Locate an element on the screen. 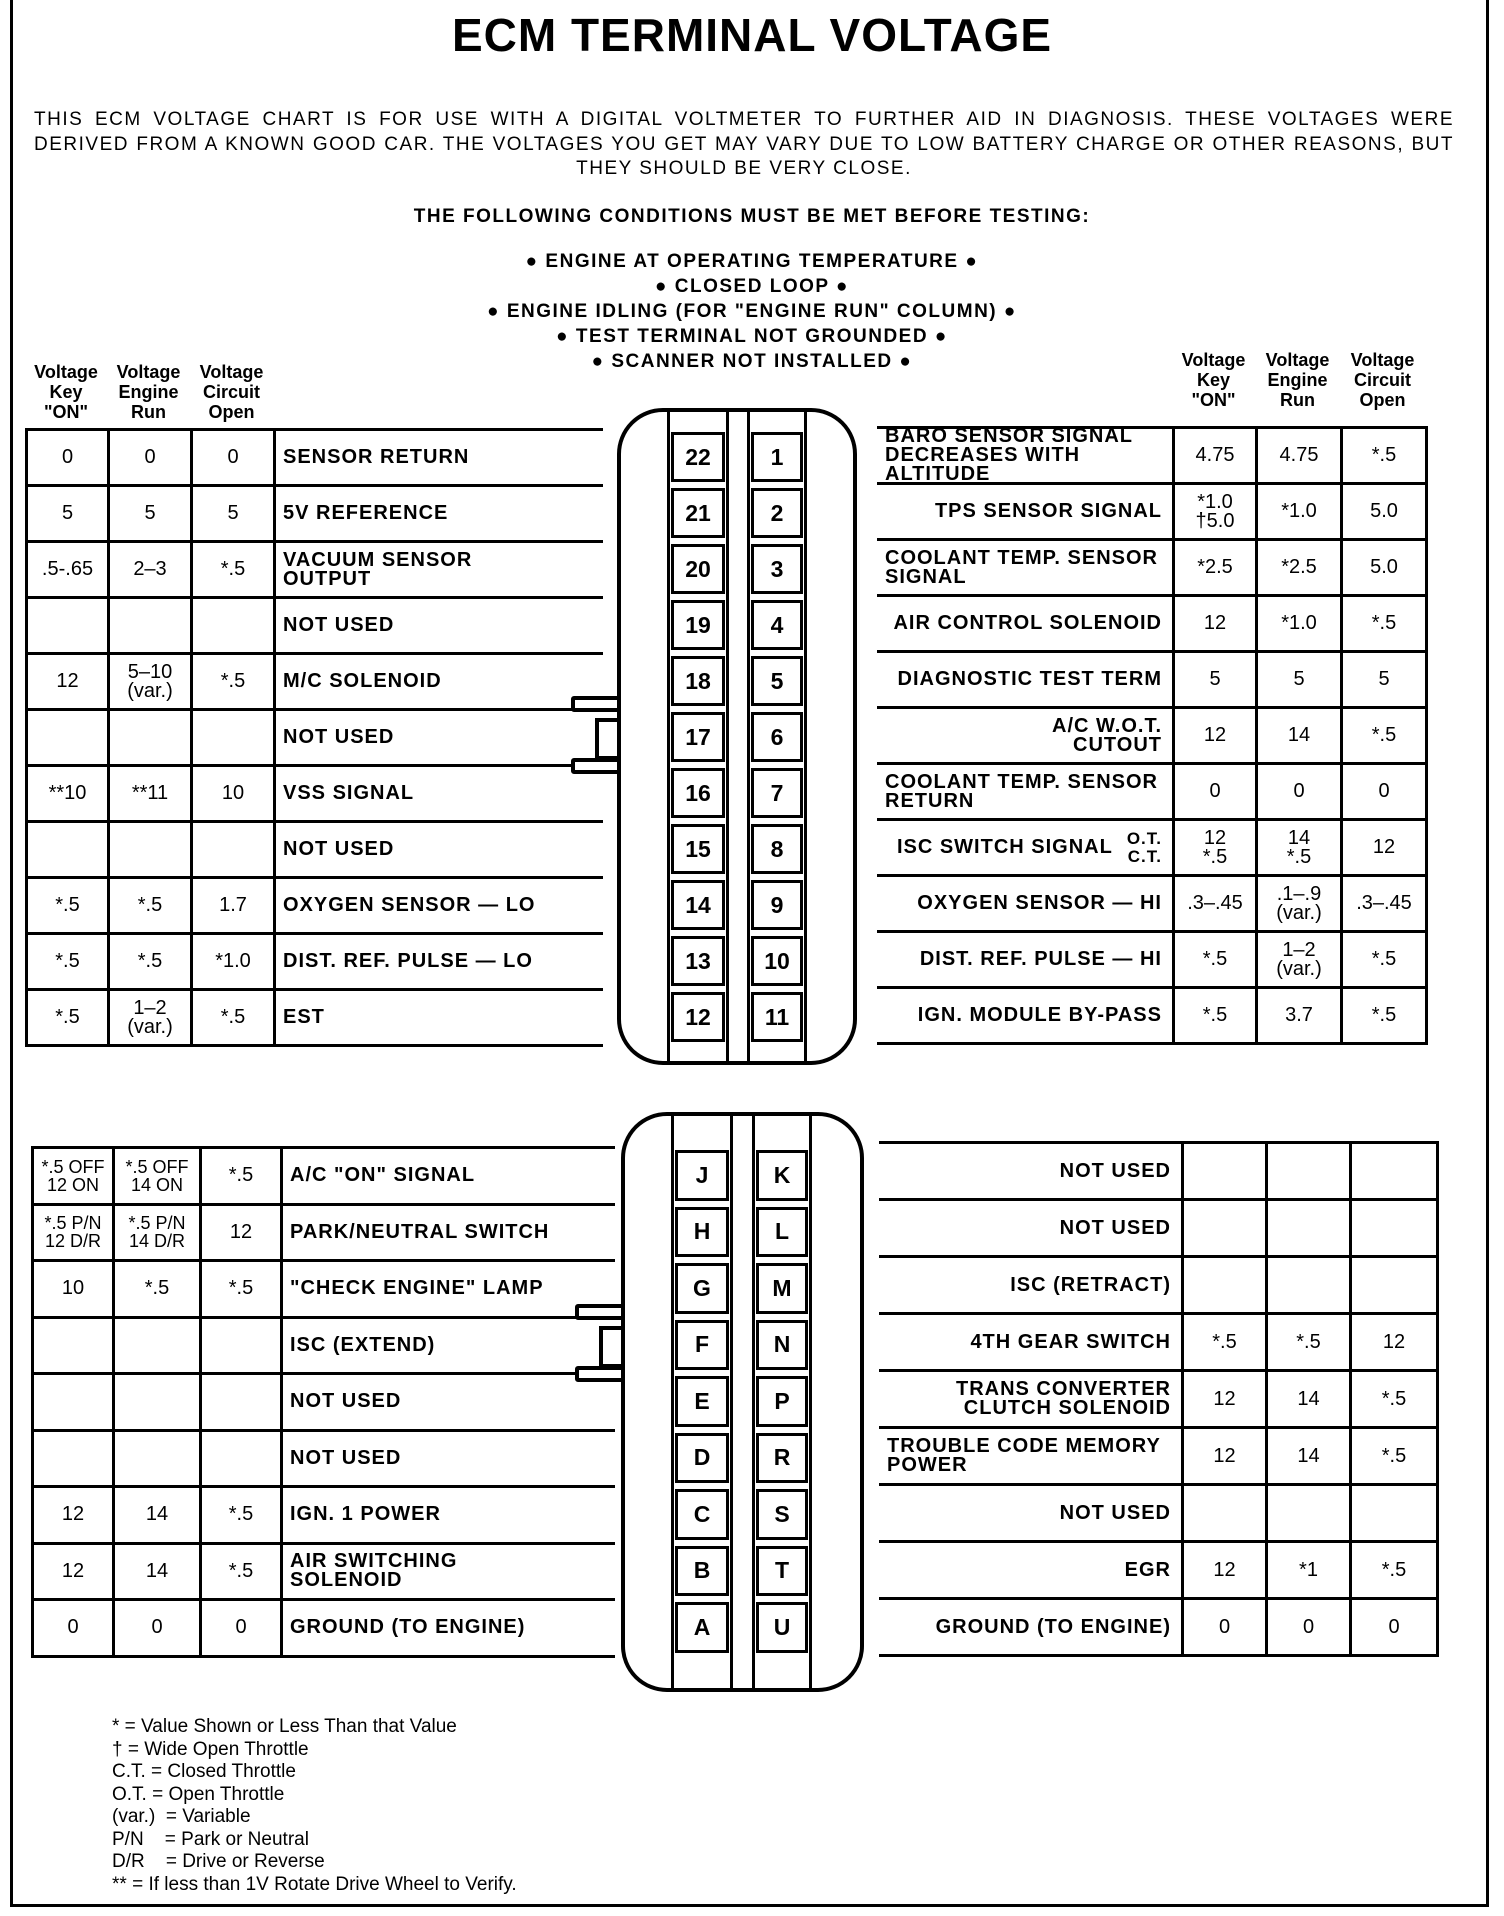 This screenshot has height=1916, width=1504. circuit-label-text: 4TH GEAR SWITCH is located at coordinates (1070, 1341).